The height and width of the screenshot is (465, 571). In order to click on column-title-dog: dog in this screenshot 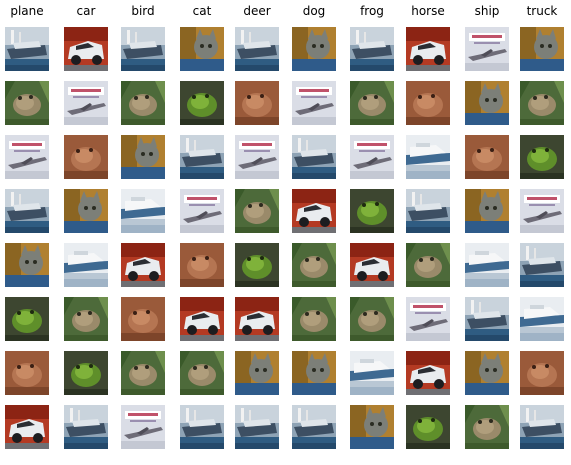, I will do `click(314, 11)`.